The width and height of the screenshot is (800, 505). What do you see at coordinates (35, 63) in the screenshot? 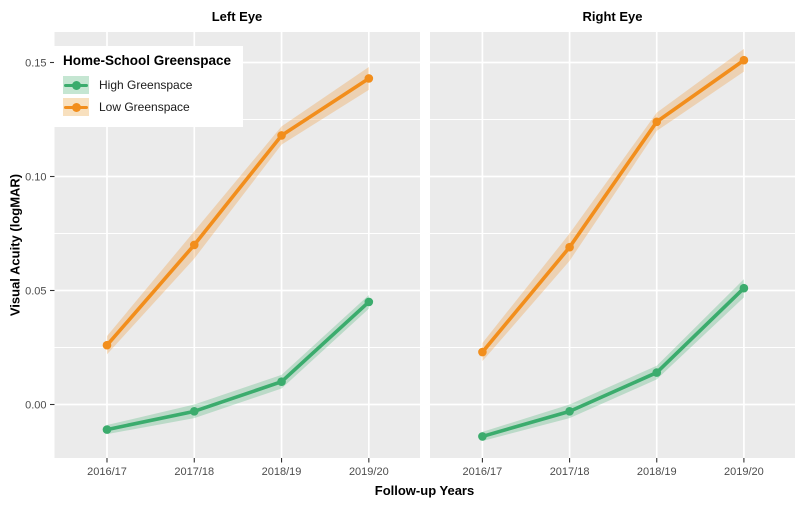
I see `y-tick-label: 0.15` at bounding box center [35, 63].